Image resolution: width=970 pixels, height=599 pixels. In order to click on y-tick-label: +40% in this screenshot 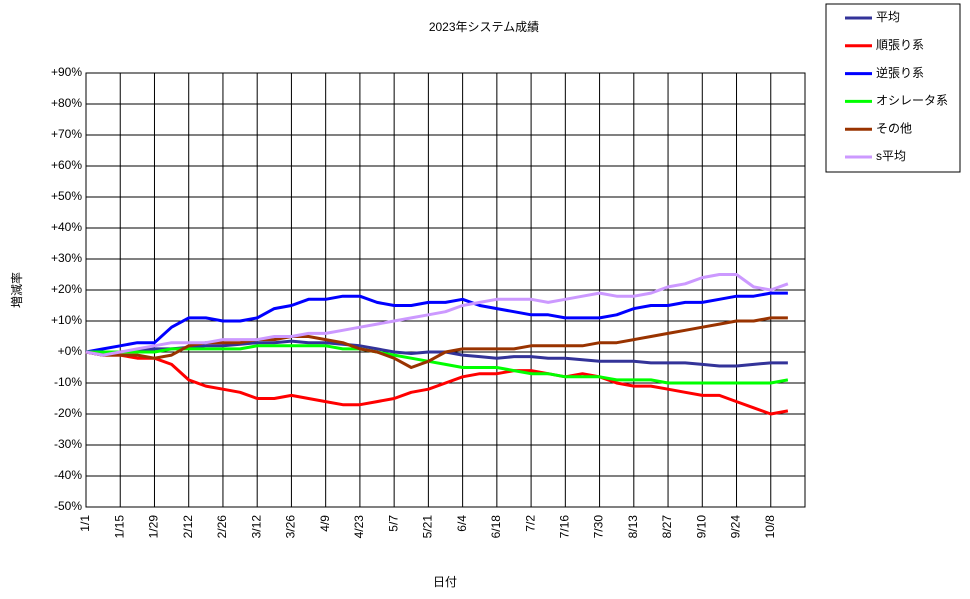, I will do `click(66, 227)`.